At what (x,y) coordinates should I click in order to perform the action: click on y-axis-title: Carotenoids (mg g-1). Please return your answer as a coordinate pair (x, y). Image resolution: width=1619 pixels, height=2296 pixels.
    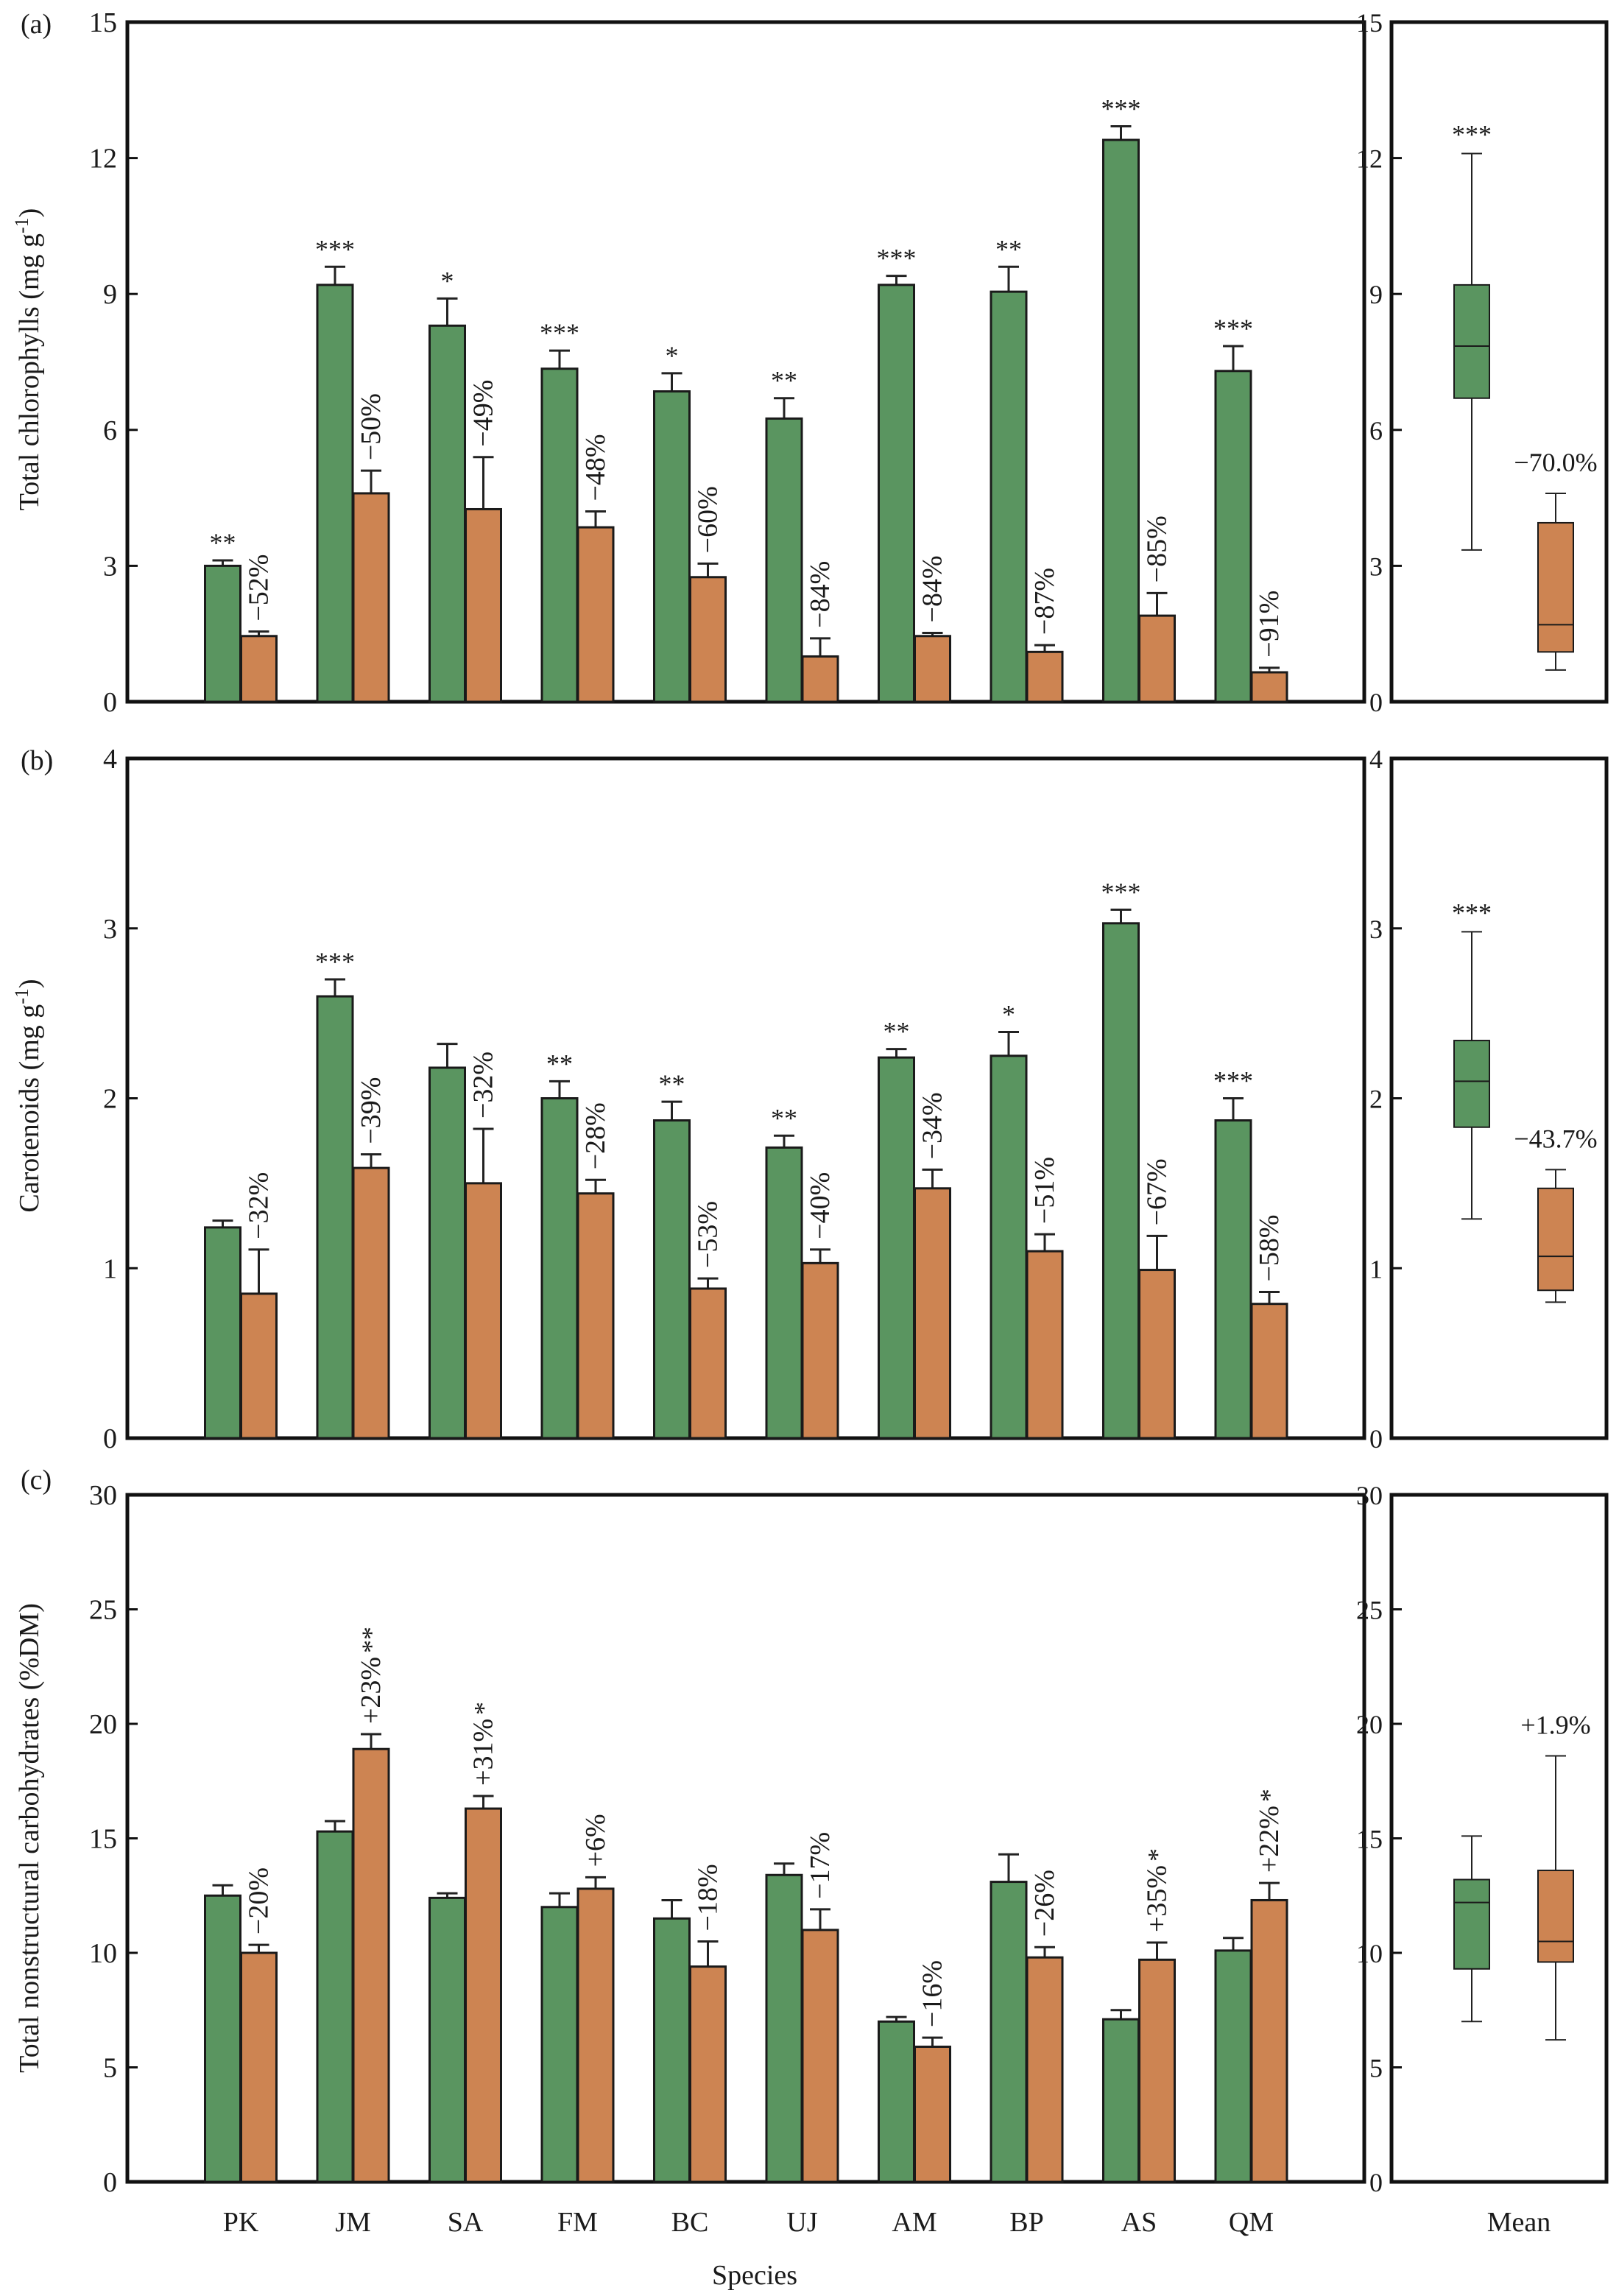
    Looking at the image, I should click on (28, 1095).